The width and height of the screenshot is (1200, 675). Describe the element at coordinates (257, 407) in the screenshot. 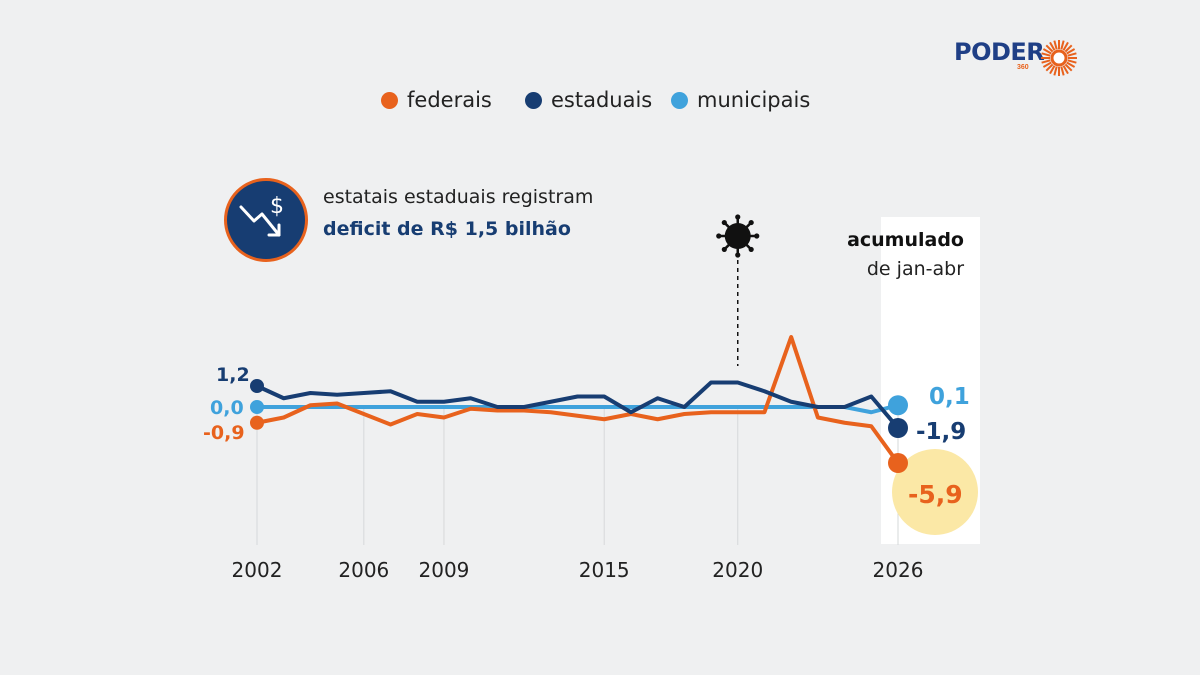

I see `point-municipais-start` at that location.